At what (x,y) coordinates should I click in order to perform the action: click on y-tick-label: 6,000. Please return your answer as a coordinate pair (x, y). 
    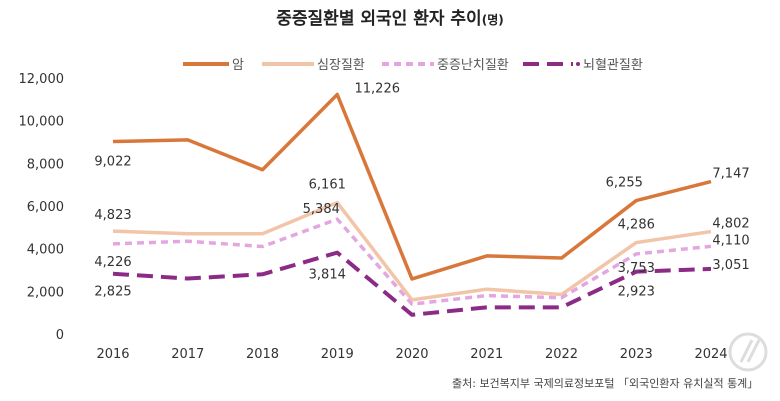
    Looking at the image, I should click on (45, 207).